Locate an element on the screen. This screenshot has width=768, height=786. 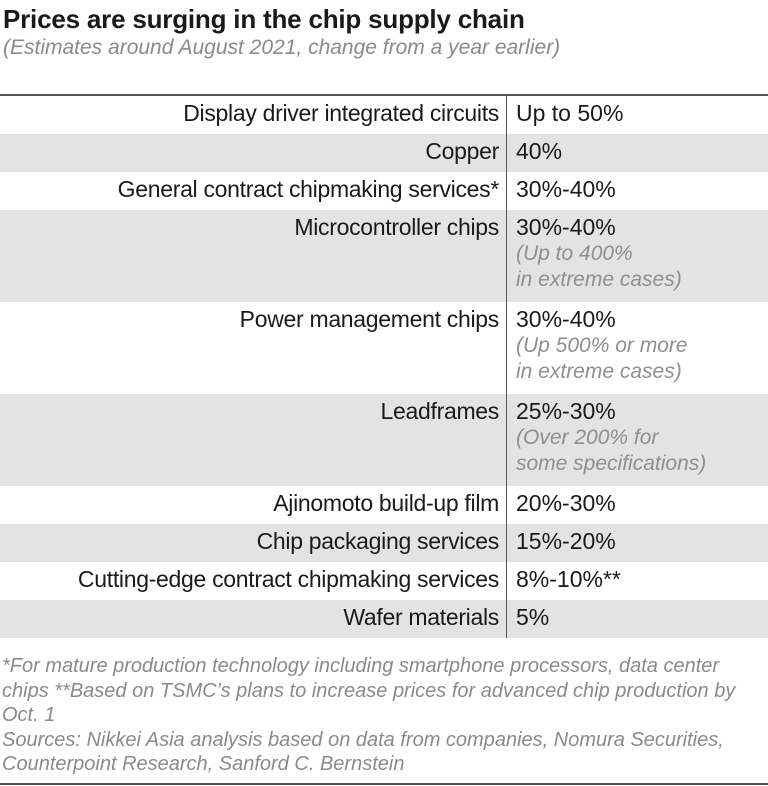
price-change-value: 8%-10%** is located at coordinates (568, 579).